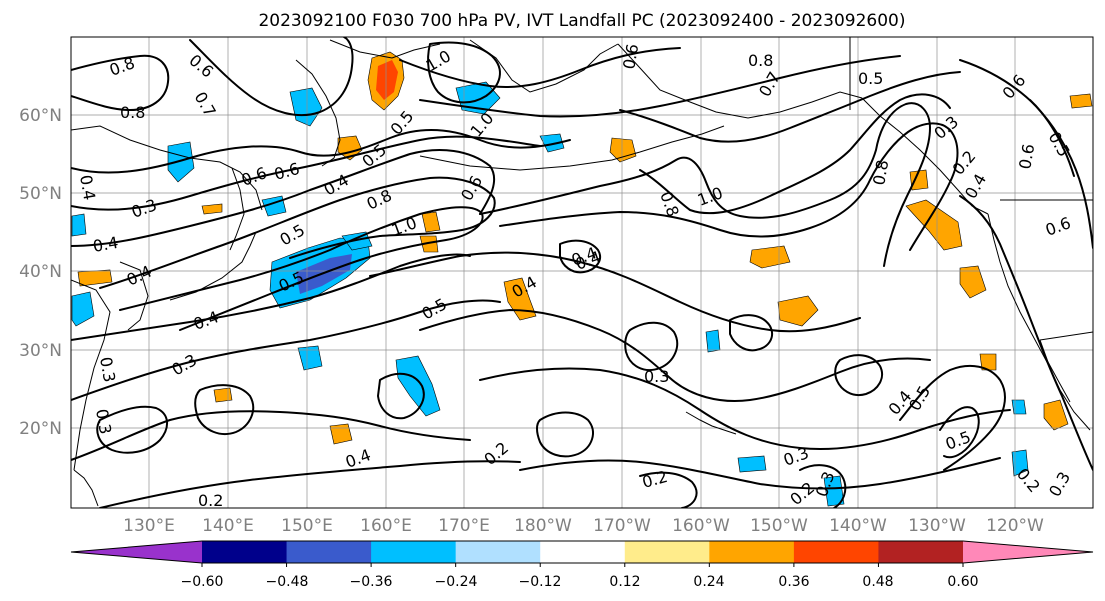 The height and width of the screenshot is (601, 1105). I want to click on colorbar-tick-label: −0.12, so click(540, 582).